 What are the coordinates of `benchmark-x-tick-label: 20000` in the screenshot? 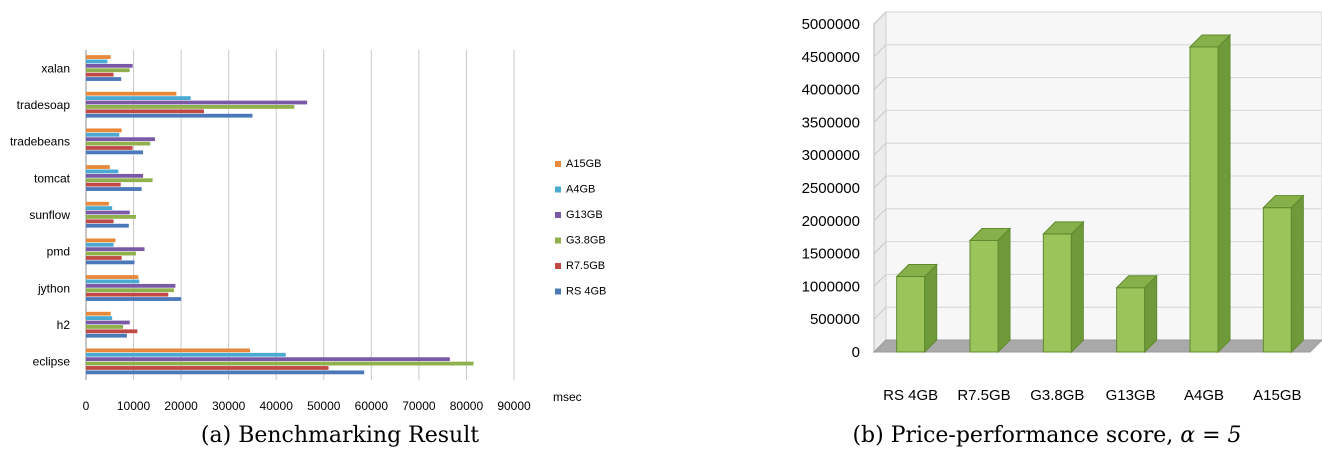 It's located at (181, 406).